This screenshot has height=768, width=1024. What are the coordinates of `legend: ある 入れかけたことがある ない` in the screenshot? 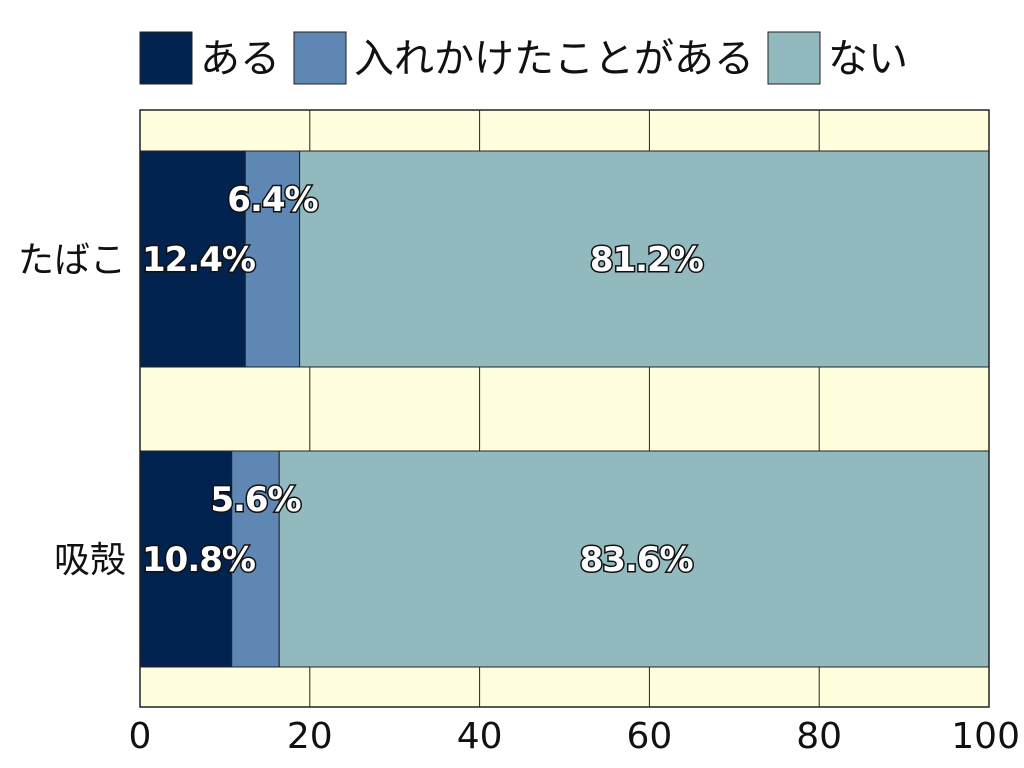 It's located at (523, 58).